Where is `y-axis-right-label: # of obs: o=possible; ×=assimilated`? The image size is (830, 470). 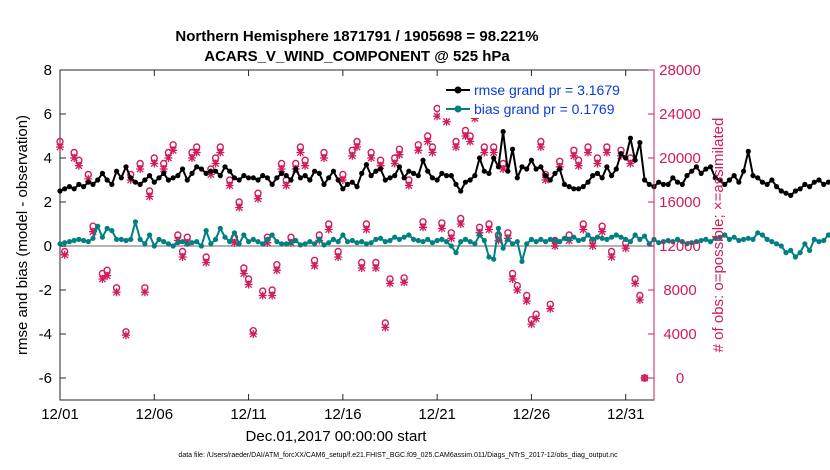
y-axis-right-label: # of obs: o=possible; ×=assimilated is located at coordinates (718, 235).